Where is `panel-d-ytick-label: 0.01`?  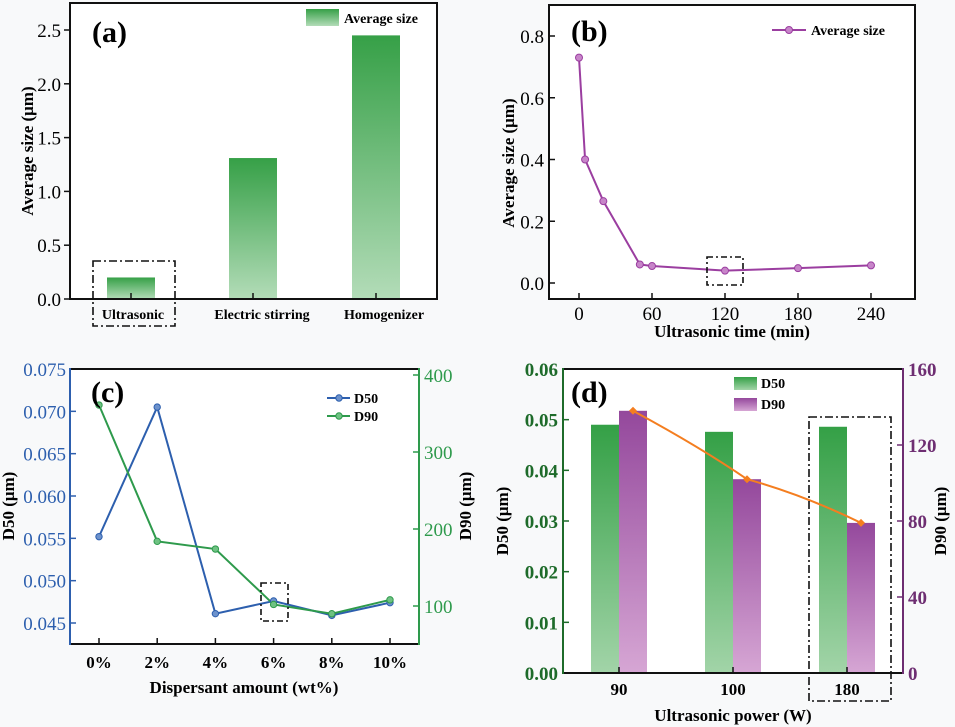
panel-d-ytick-label: 0.01 is located at coordinates (541, 623).